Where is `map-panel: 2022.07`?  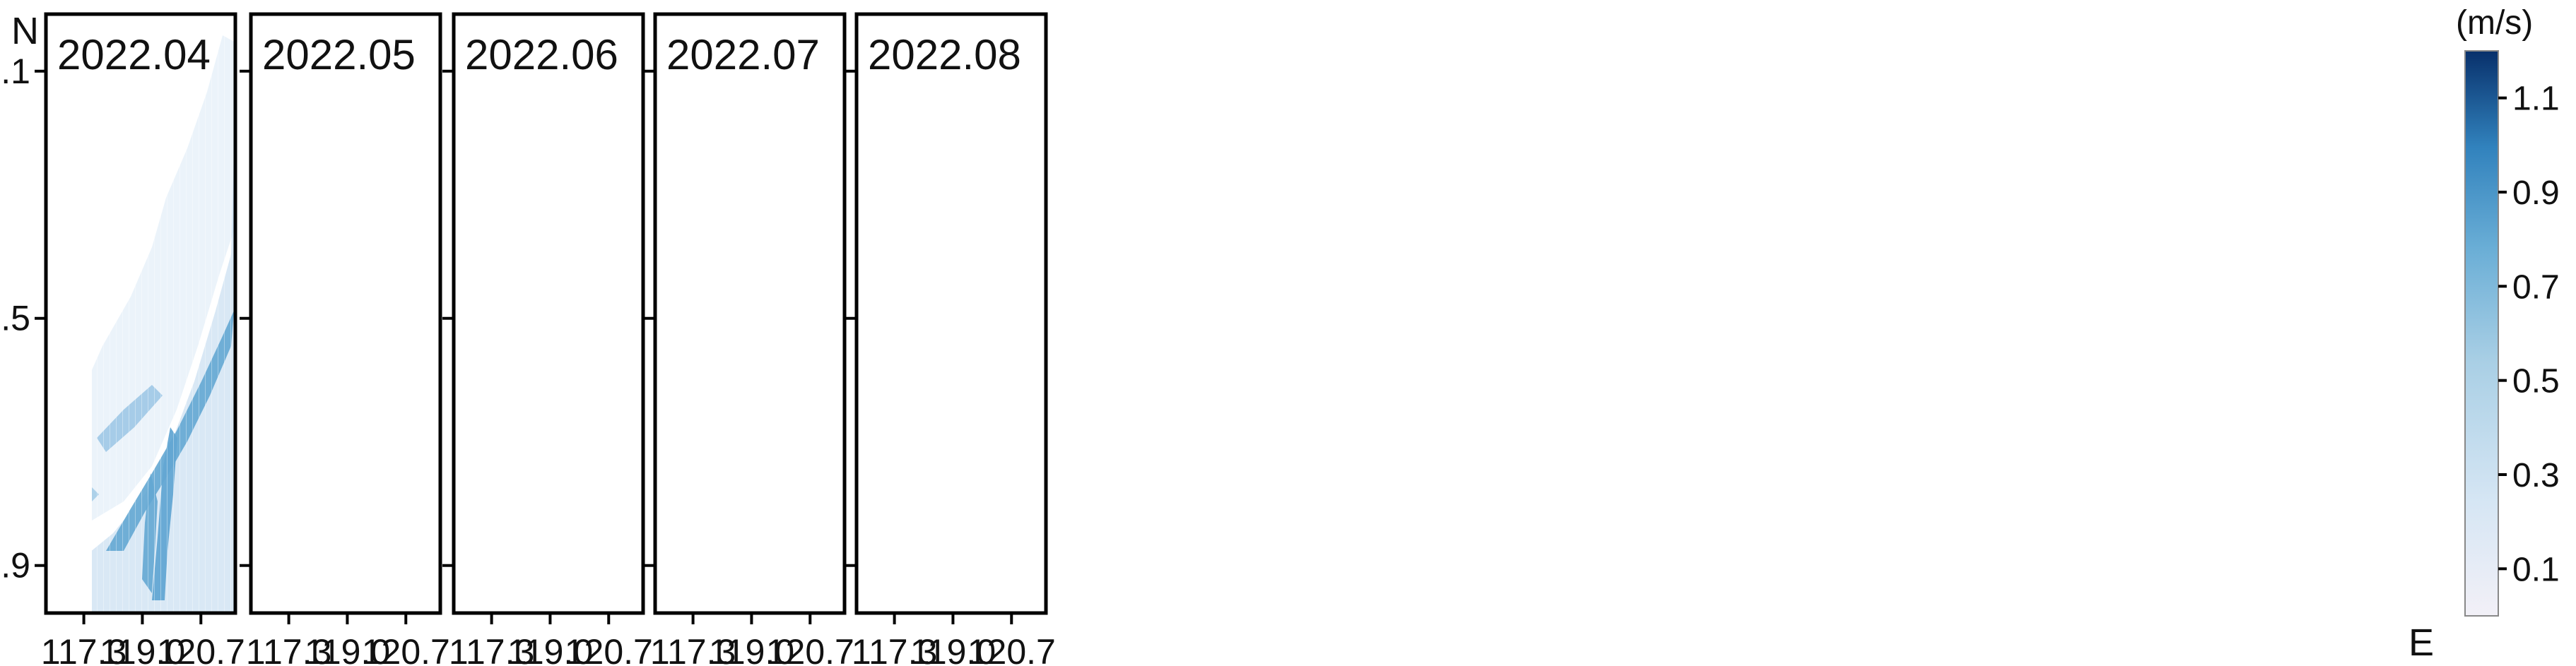
map-panel: 2022.07 is located at coordinates (750, 313).